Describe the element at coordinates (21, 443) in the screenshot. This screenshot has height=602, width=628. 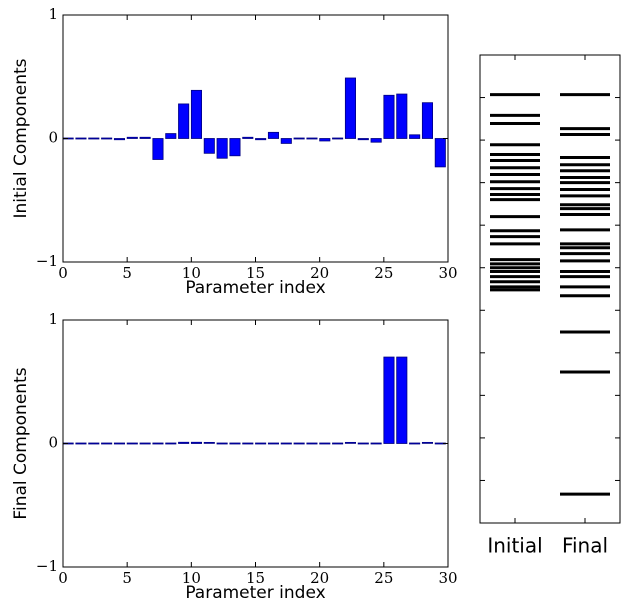
I see `y-axis-label: Final Components` at that location.